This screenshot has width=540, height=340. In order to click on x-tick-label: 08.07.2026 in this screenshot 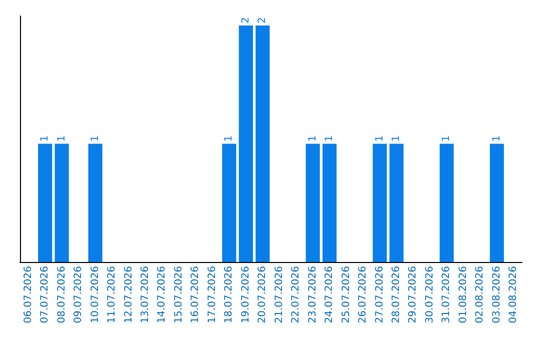, I will do `click(62, 295)`.